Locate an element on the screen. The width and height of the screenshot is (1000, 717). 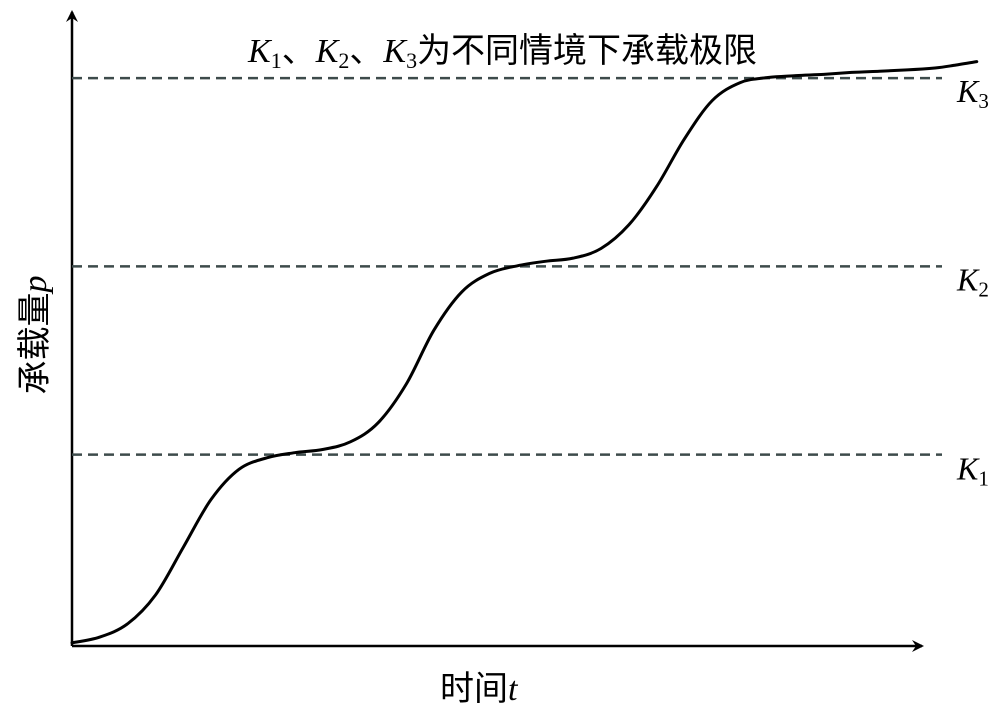
limit-label-k3-name: K is located at coordinates (968, 91).